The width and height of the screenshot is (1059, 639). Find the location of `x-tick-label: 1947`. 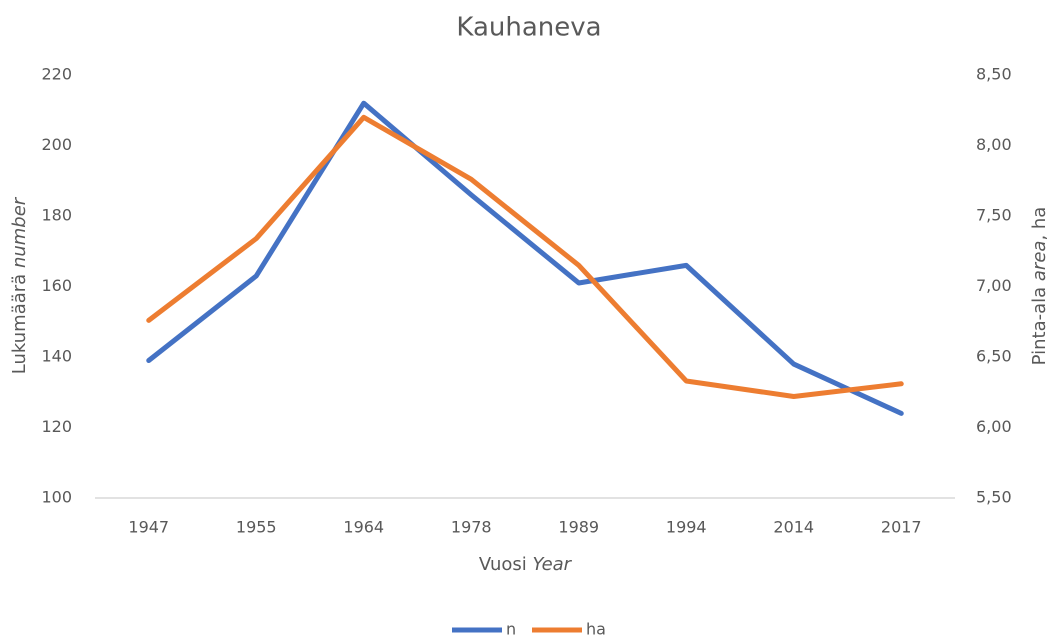

x-tick-label: 1947 is located at coordinates (148, 527).